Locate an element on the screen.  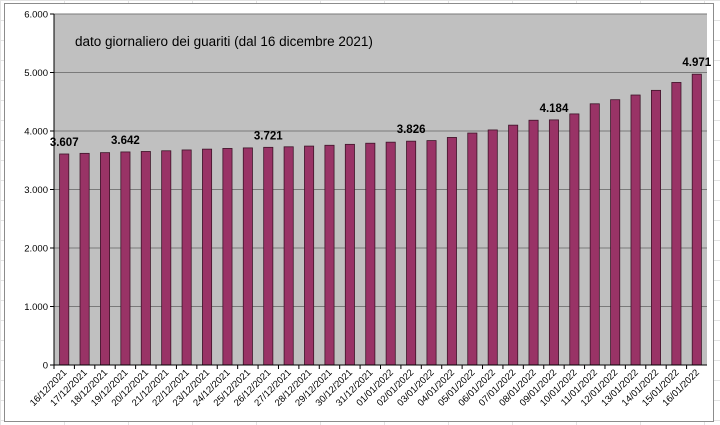
data-label: 3.607 is located at coordinates (64, 143).